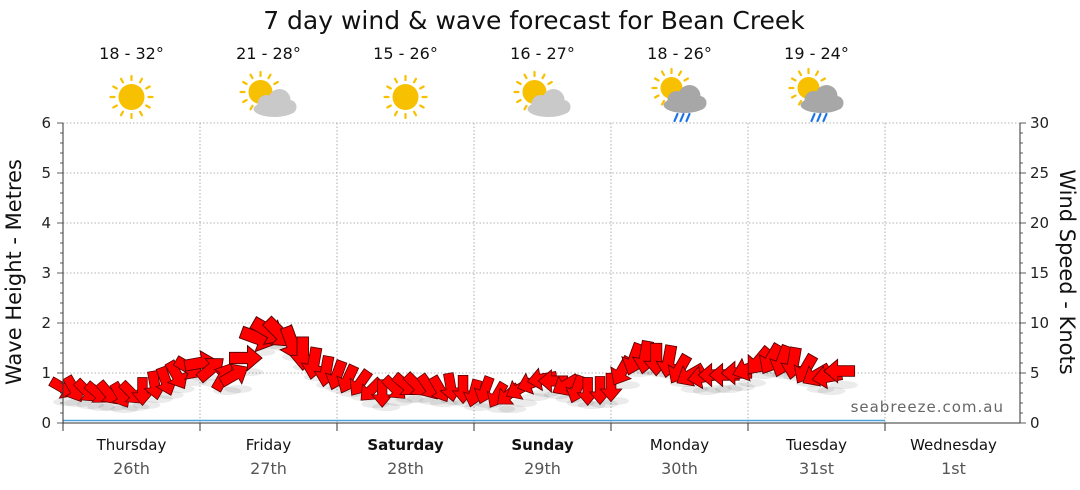 This screenshot has width=1080, height=490. What do you see at coordinates (131, 445) in the screenshot?
I see `day-name: Thursday` at bounding box center [131, 445].